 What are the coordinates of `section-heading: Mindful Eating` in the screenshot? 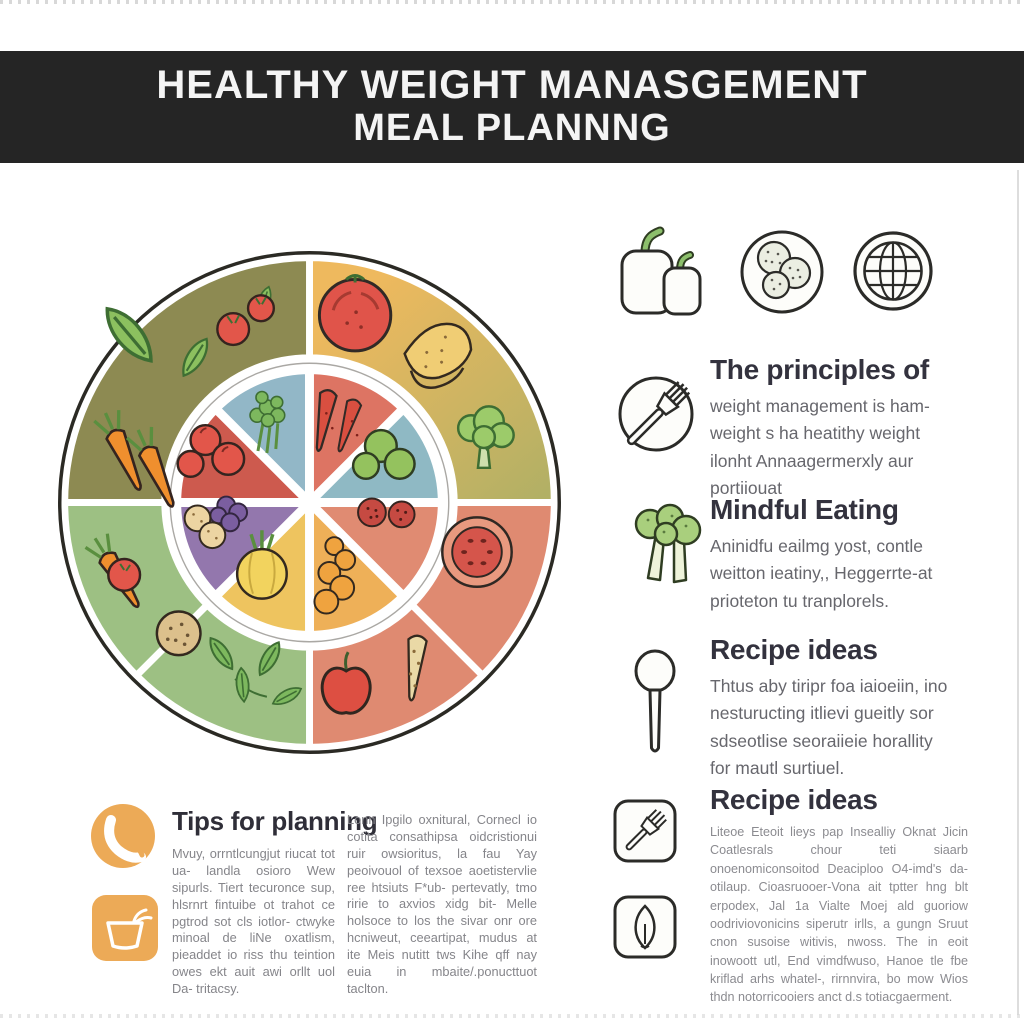 It's located at (804, 509).